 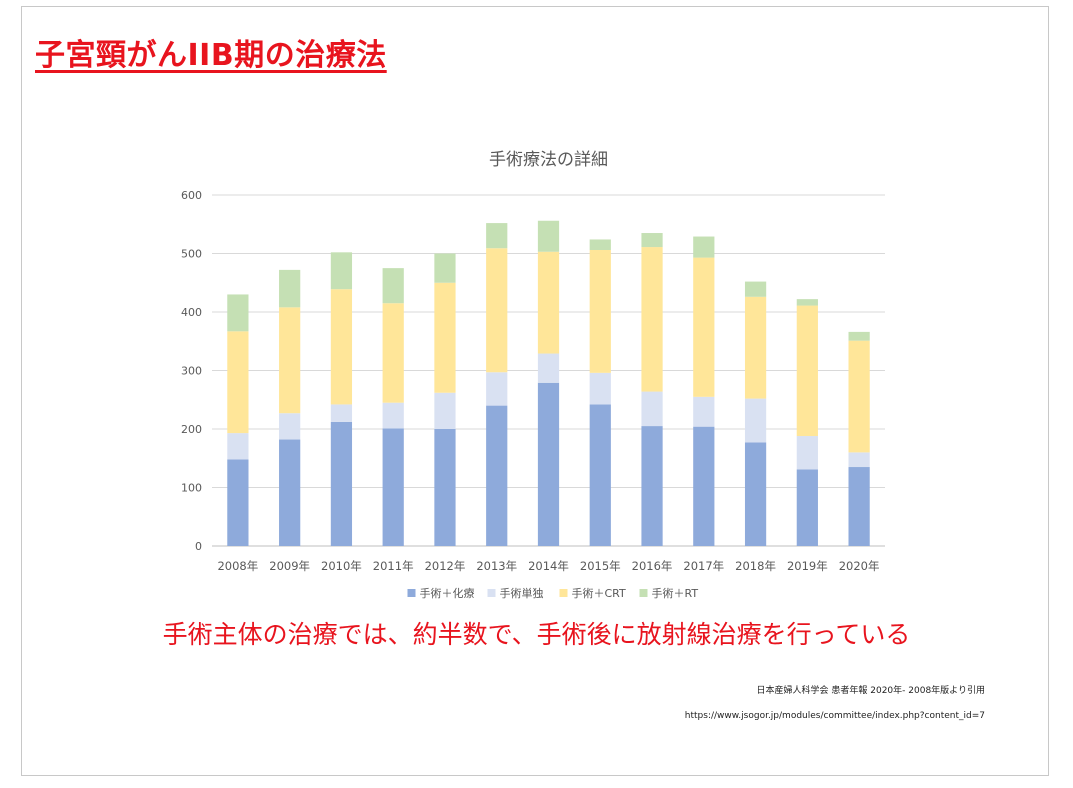 What do you see at coordinates (211, 55) in the screenshot?
I see `slide-title: 子宮頸がんIIB期の治療法` at bounding box center [211, 55].